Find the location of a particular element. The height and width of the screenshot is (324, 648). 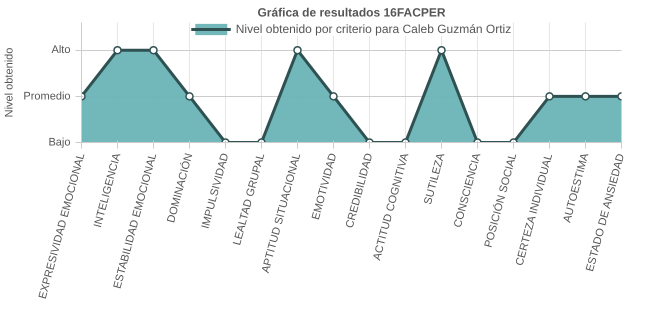

legend-label: Nivel obtenido por criterio para Caleb Guzmán Ortiz is located at coordinates (374, 29).